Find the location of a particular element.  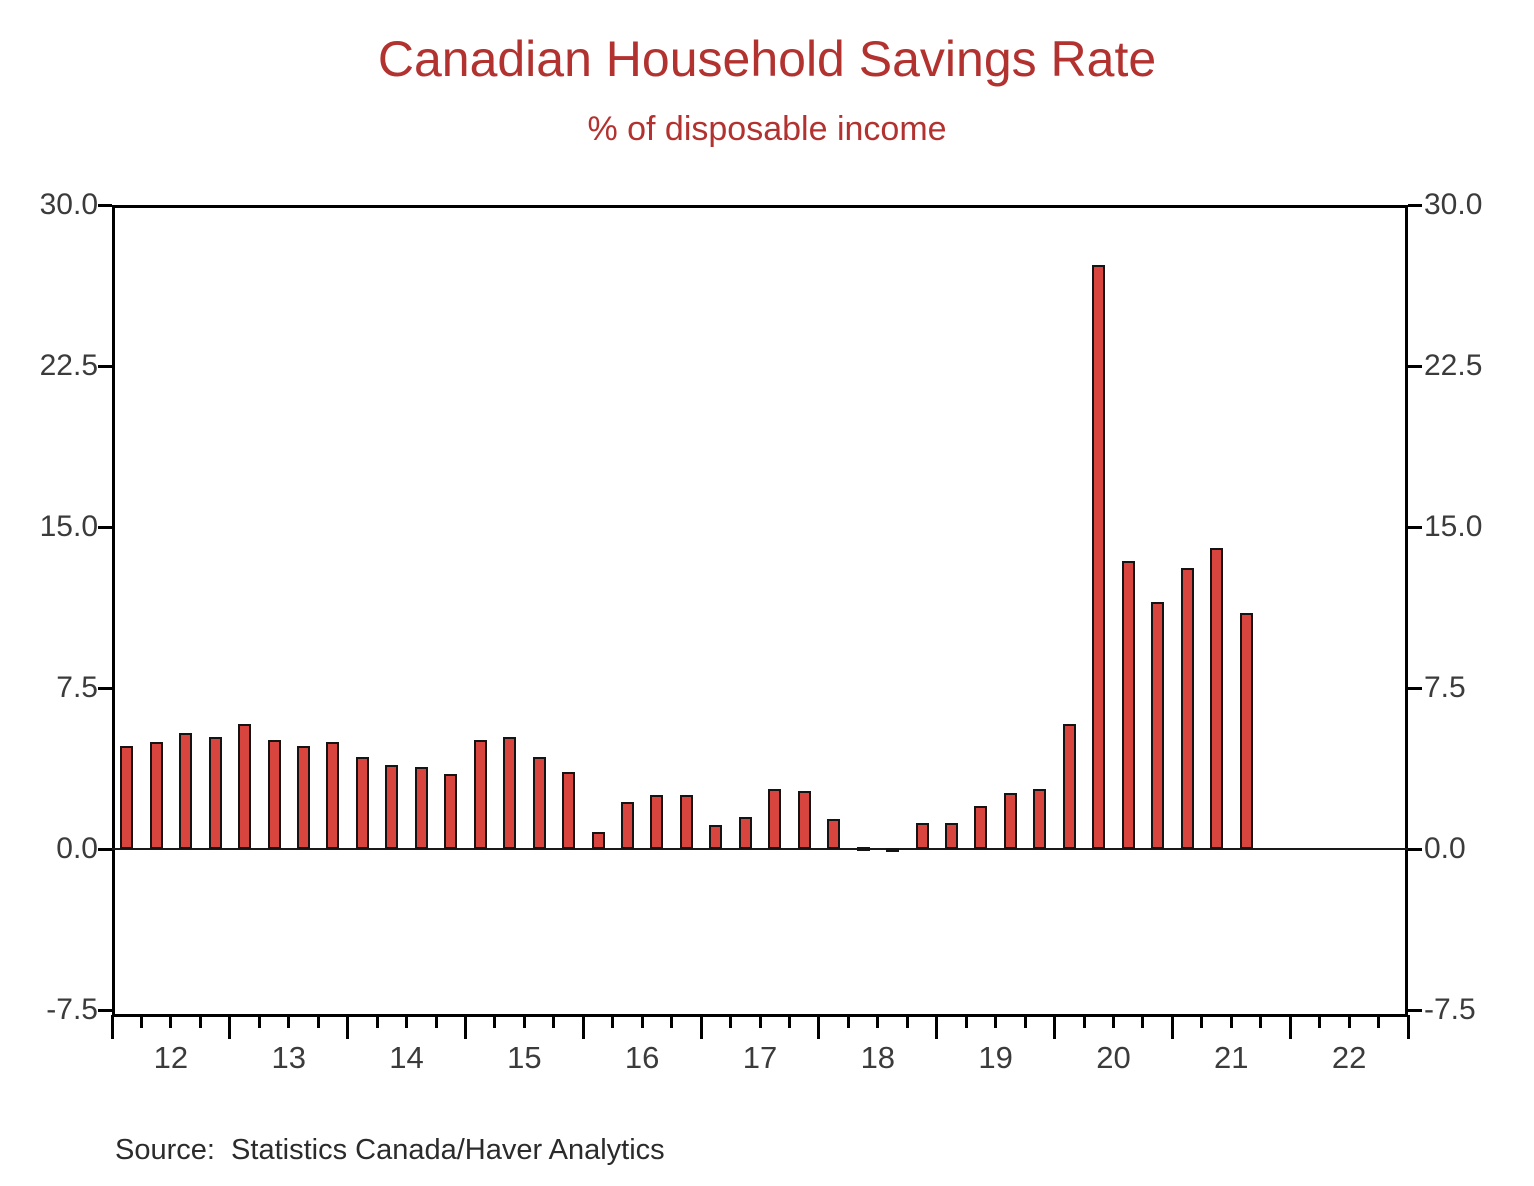

bar-2012-Q2 is located at coordinates (156, 795).